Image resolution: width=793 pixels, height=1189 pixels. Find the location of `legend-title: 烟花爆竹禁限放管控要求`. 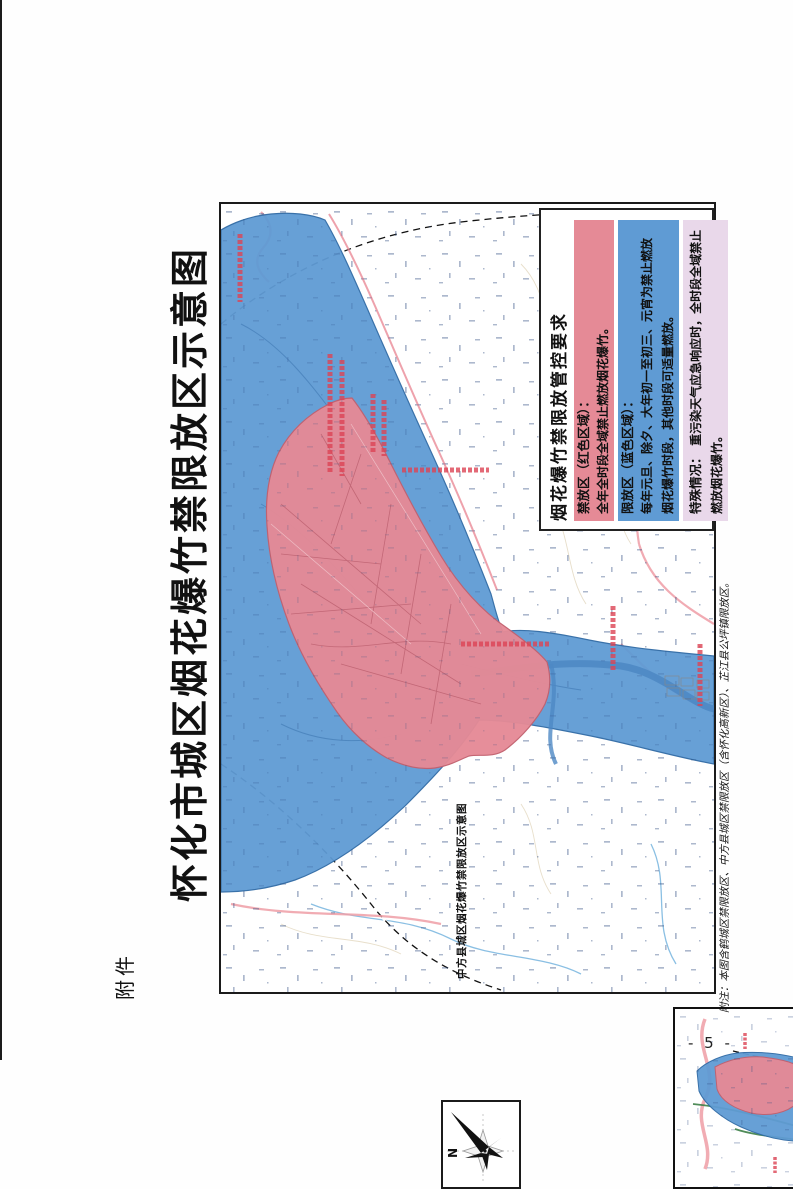

legend-title: 烟花爆竹禁限放管控要求 is located at coordinates (560, 416).